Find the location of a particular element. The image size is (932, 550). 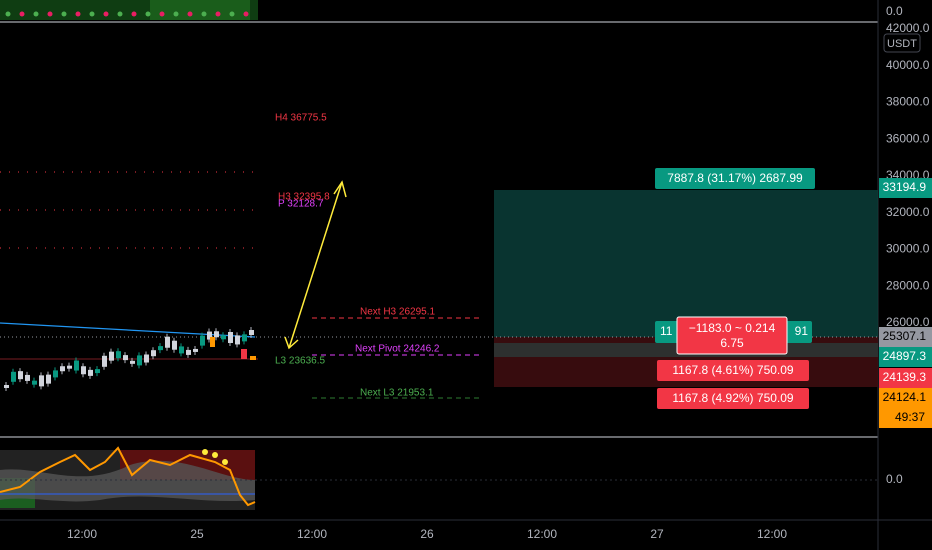

price-label: 33194.9 is located at coordinates (905, 187).